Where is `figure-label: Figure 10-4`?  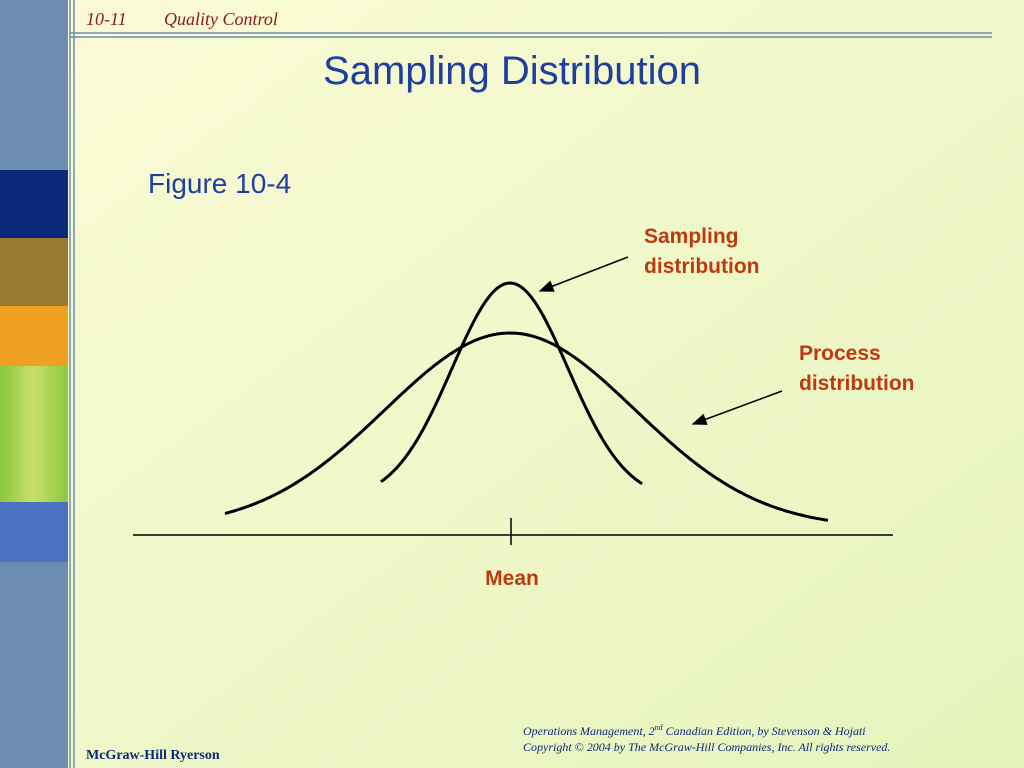 figure-label: Figure 10-4 is located at coordinates (219, 183).